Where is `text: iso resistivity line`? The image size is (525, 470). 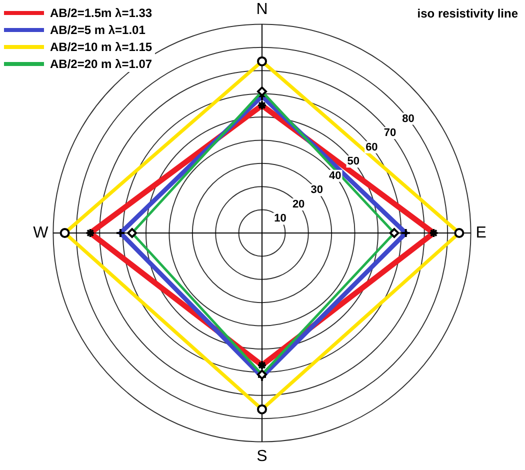
text: iso resistivity line is located at coordinates (467, 13).